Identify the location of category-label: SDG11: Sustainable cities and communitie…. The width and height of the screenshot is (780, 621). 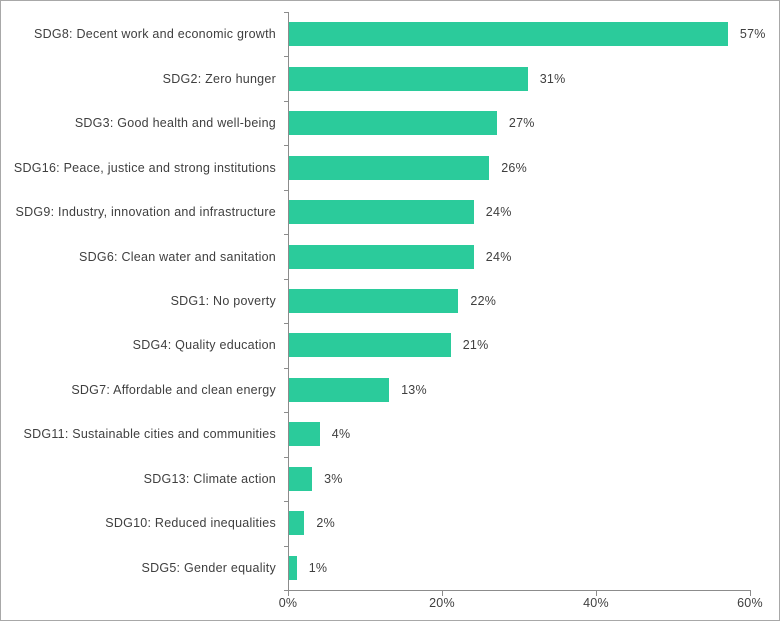
(149, 434).